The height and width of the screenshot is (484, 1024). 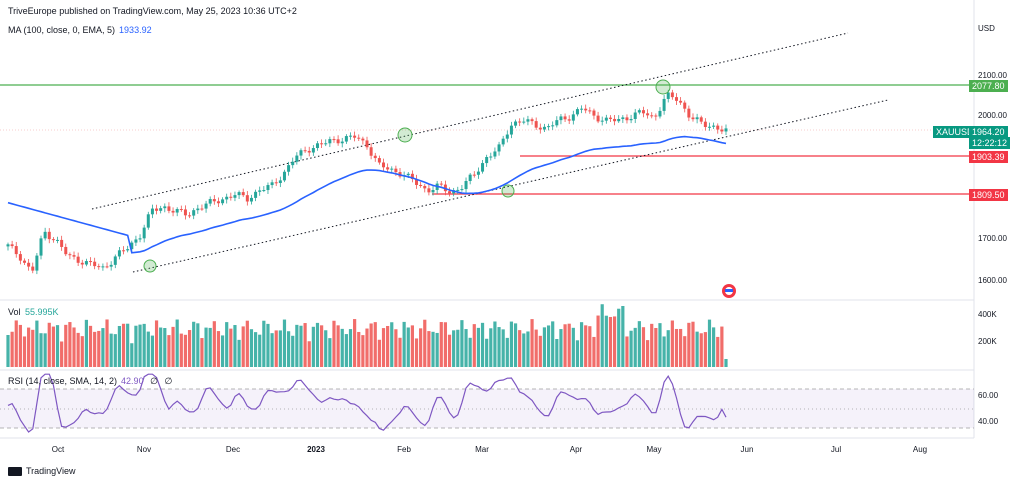 I want to click on rsi-legend-extra2: ∅, so click(x=168, y=381).